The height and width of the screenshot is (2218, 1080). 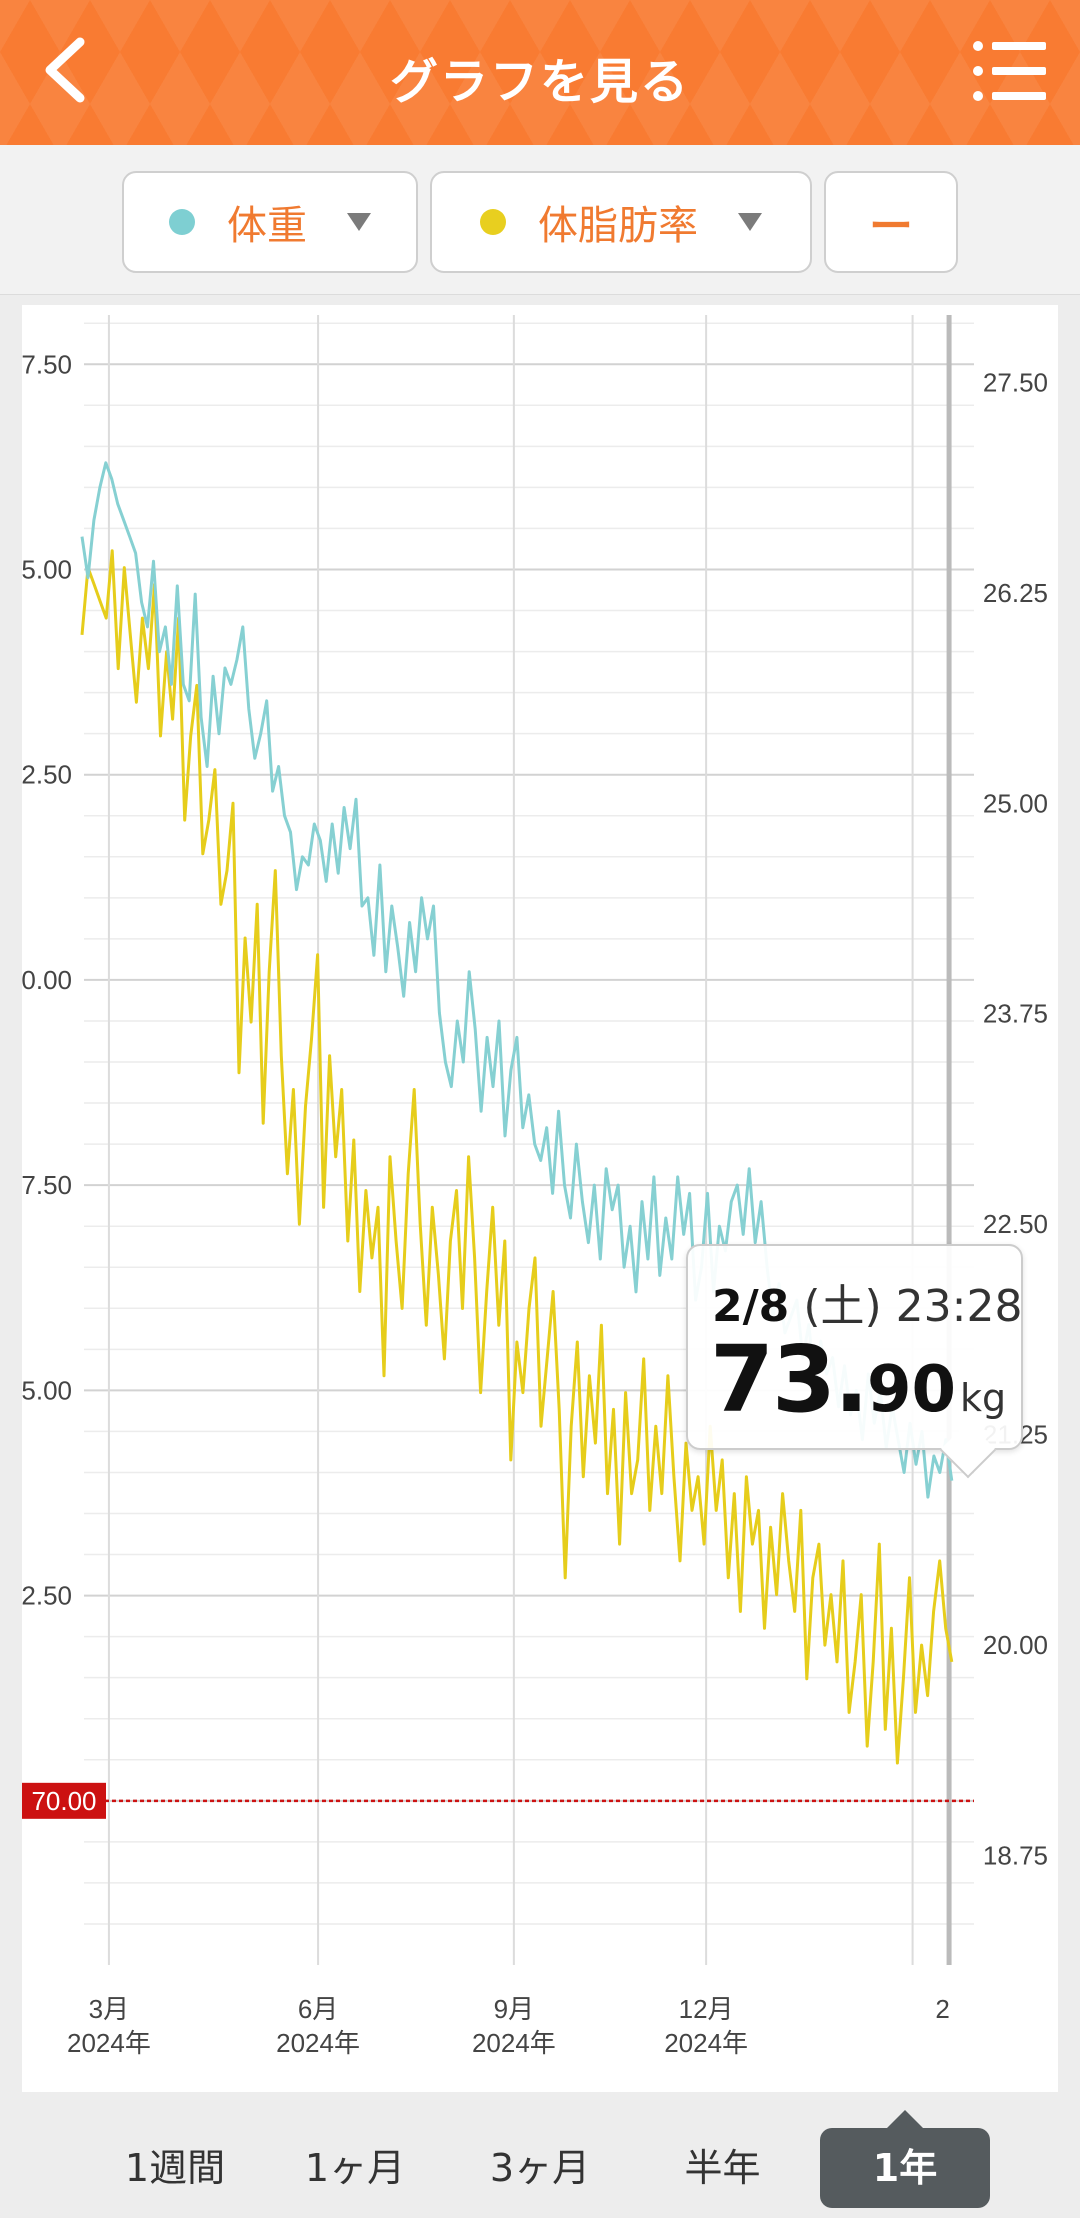 I want to click on third-series-label: ー, so click(x=891, y=226).